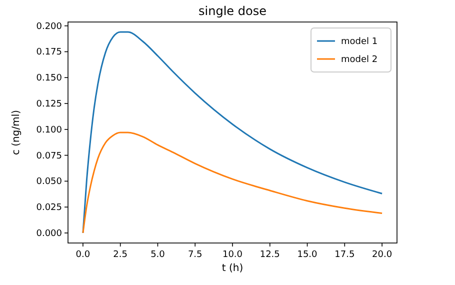 This screenshot has width=455, height=285. What do you see at coordinates (359, 60) in the screenshot?
I see `legend-label: model 2` at bounding box center [359, 60].